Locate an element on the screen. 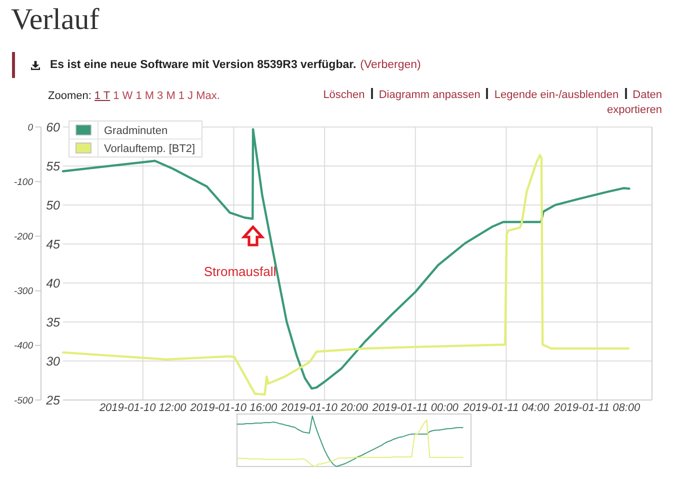 Image resolution: width=674 pixels, height=479 pixels. legend-label: Vorlauftemp. [BT2] is located at coordinates (150, 149).